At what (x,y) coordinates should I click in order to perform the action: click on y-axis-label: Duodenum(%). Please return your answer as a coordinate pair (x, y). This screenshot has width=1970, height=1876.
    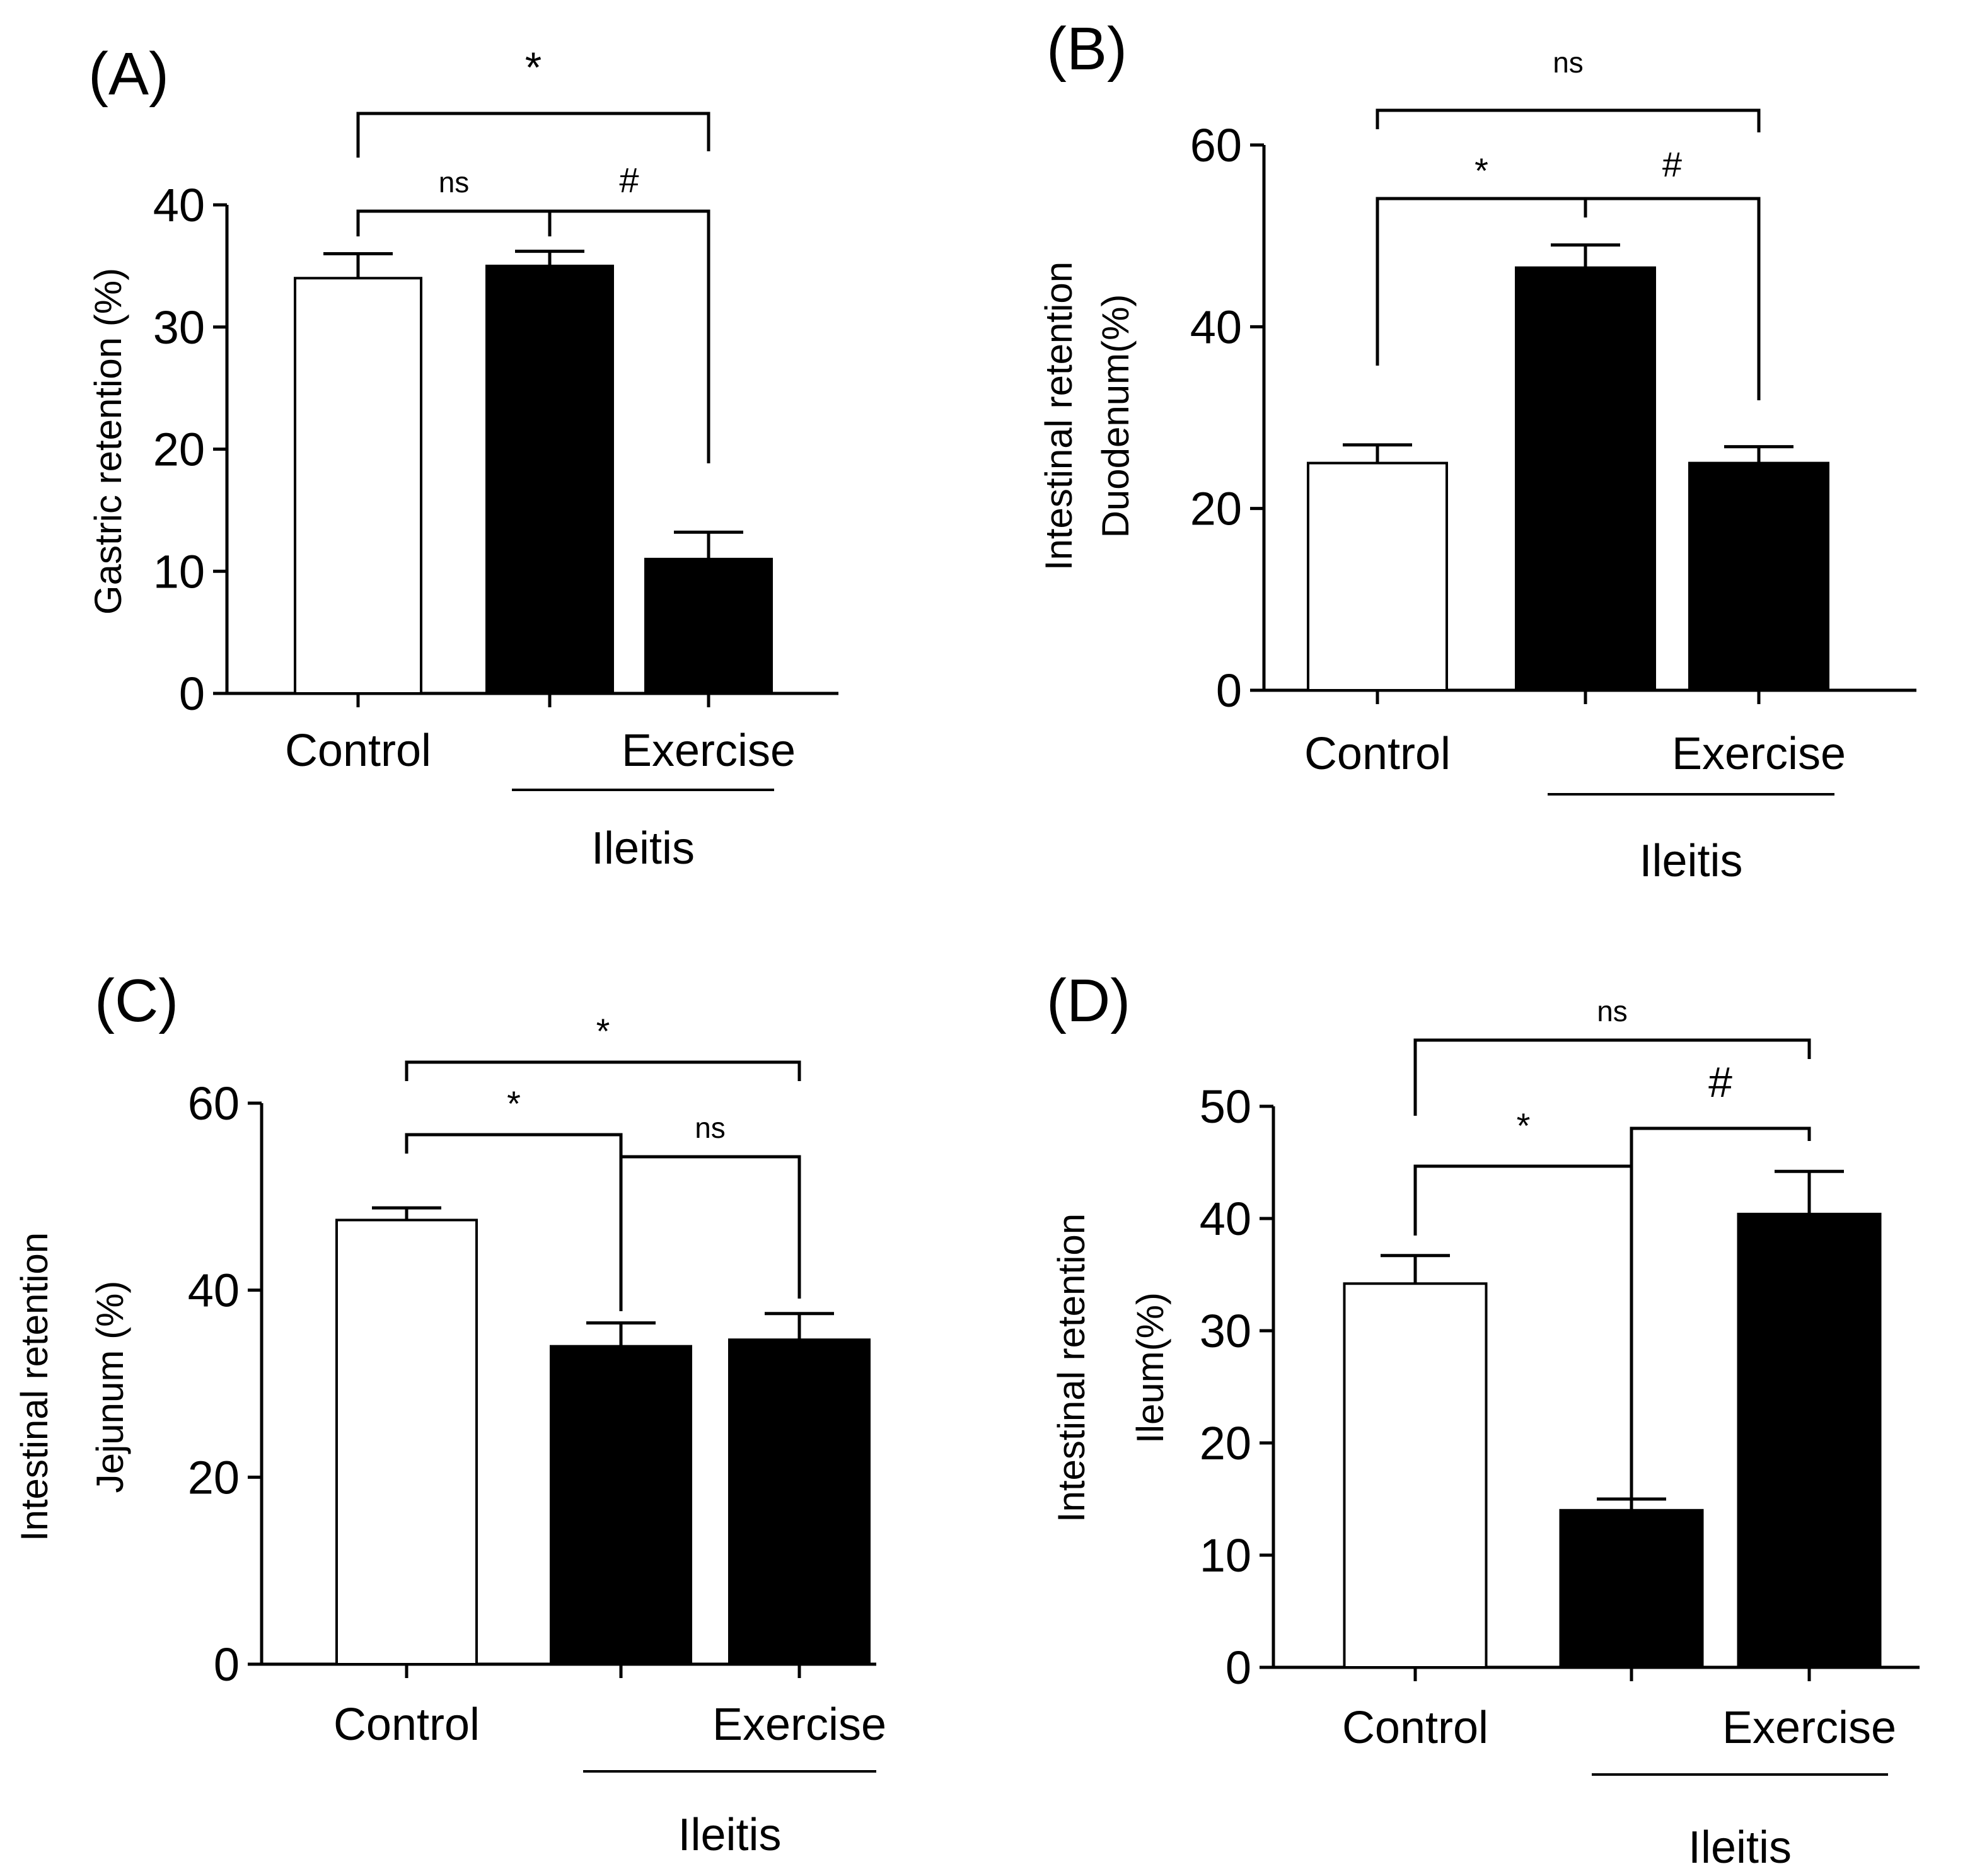
    Looking at the image, I should click on (1115, 416).